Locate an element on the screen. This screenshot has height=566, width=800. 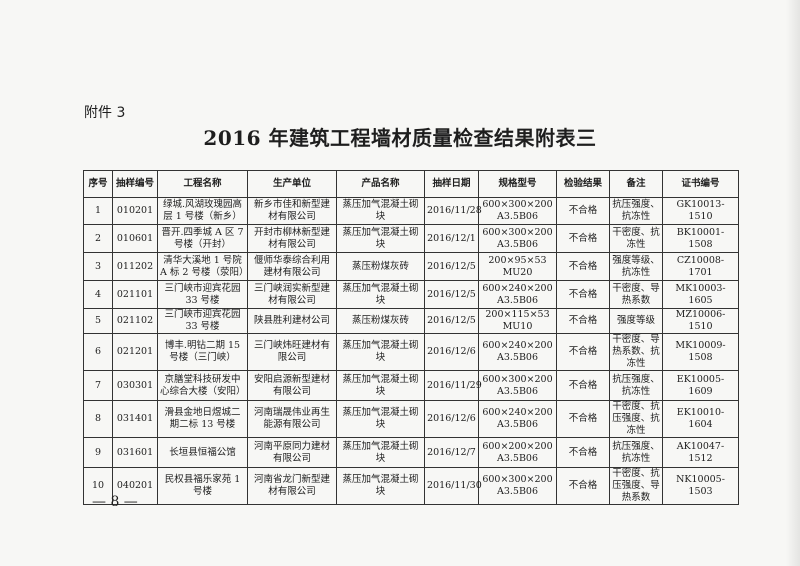
table-cell: 强度等级 is located at coordinates (636, 321).